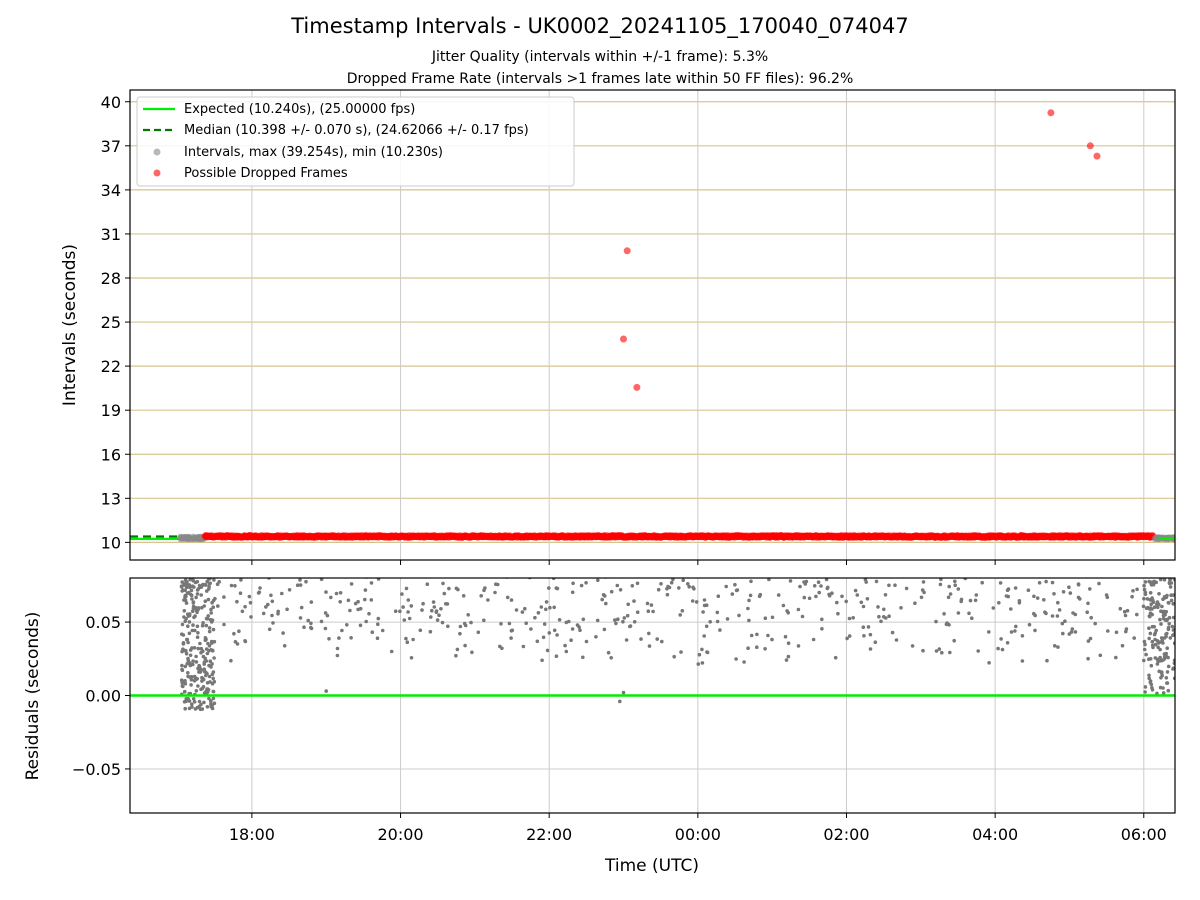 Image resolution: width=1200 pixels, height=900 pixels. I want to click on intervals-y-tick-label: 16, so click(111, 454).